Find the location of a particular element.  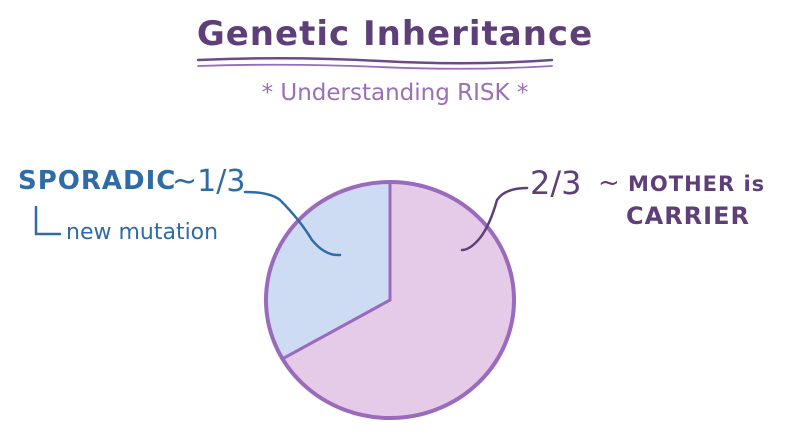

carrier-pointer is located at coordinates (494, 219).